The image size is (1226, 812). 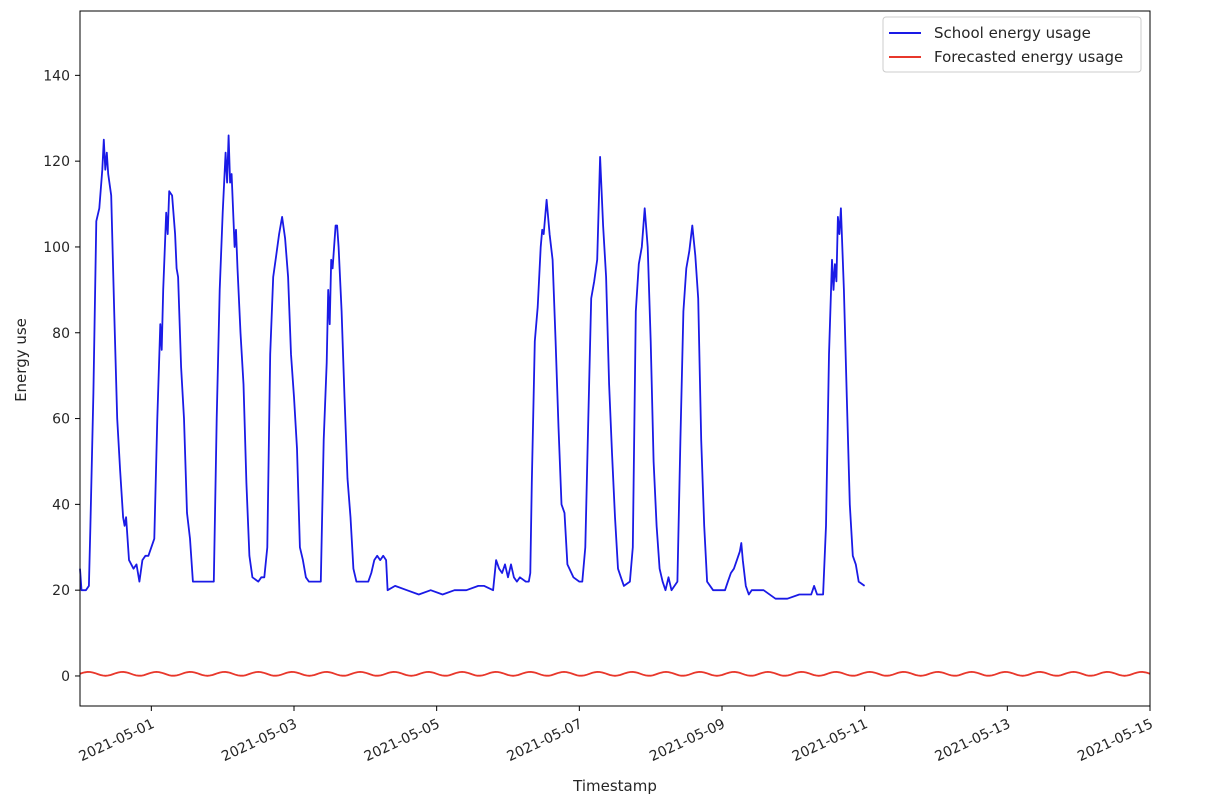 I want to click on y-tick-label: 80, so click(x=61, y=334).